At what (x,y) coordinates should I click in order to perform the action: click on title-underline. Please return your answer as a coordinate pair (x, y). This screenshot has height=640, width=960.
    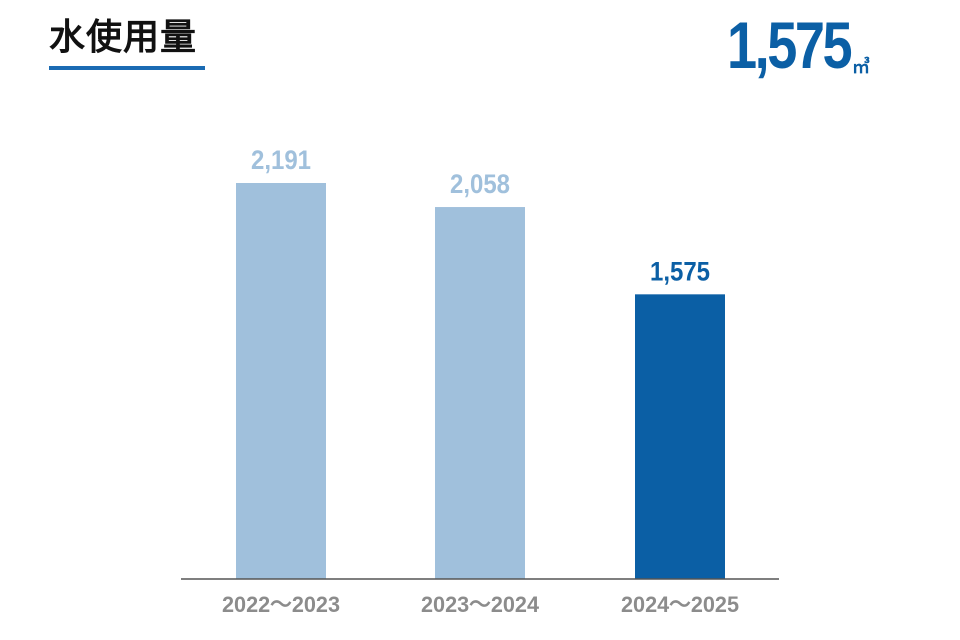
    Looking at the image, I should click on (127, 68).